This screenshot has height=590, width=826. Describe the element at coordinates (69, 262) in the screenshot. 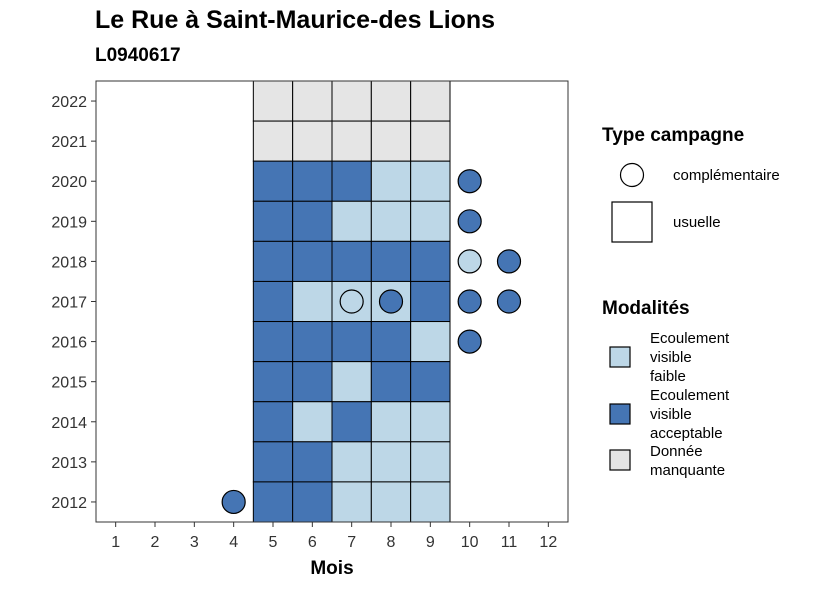

I see `y-tick-label-2018: 2018` at that location.